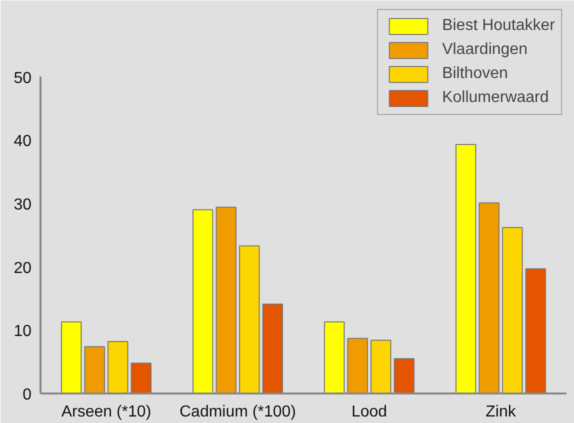 Image resolution: width=574 pixels, height=423 pixels. I want to click on x-tick-label: Cadmium (*100), so click(238, 412).